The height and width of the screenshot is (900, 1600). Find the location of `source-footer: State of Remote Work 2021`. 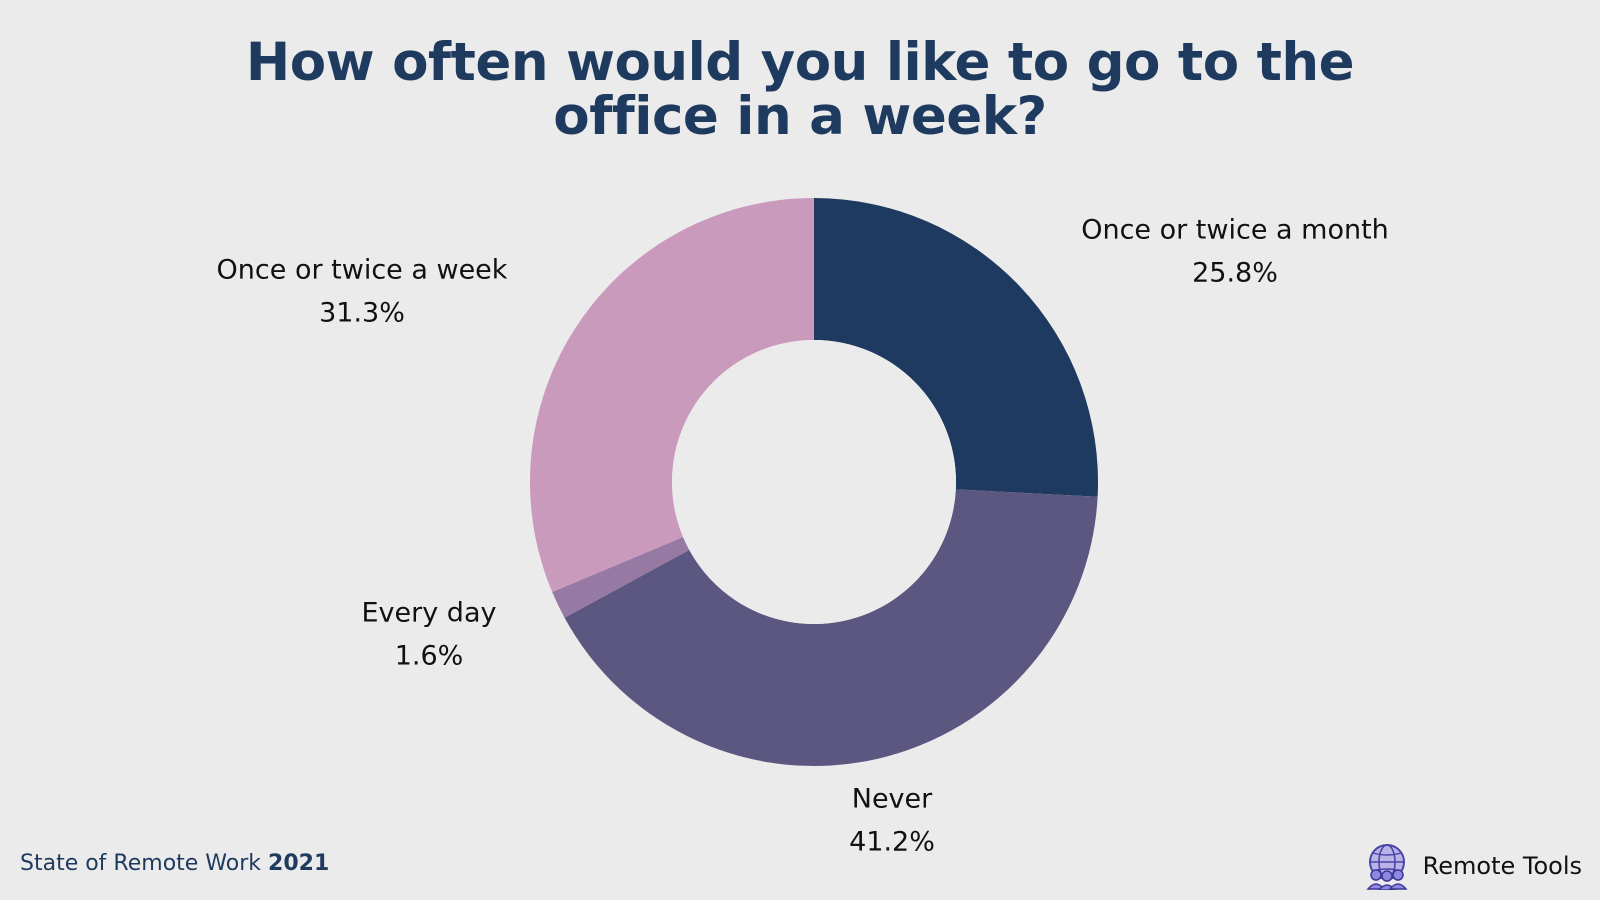

source-footer: State of Remote Work 2021 is located at coordinates (174, 863).